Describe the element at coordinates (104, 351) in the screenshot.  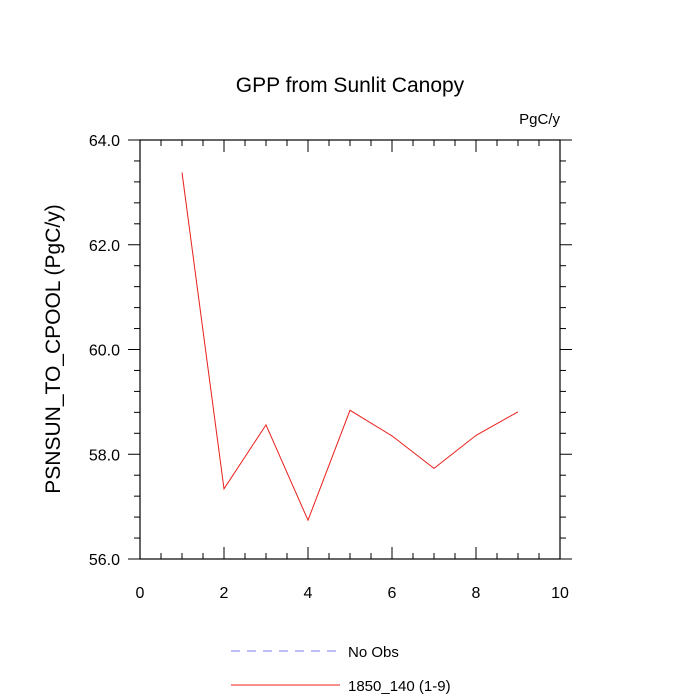
I see `y-tick-label: 60.0` at that location.